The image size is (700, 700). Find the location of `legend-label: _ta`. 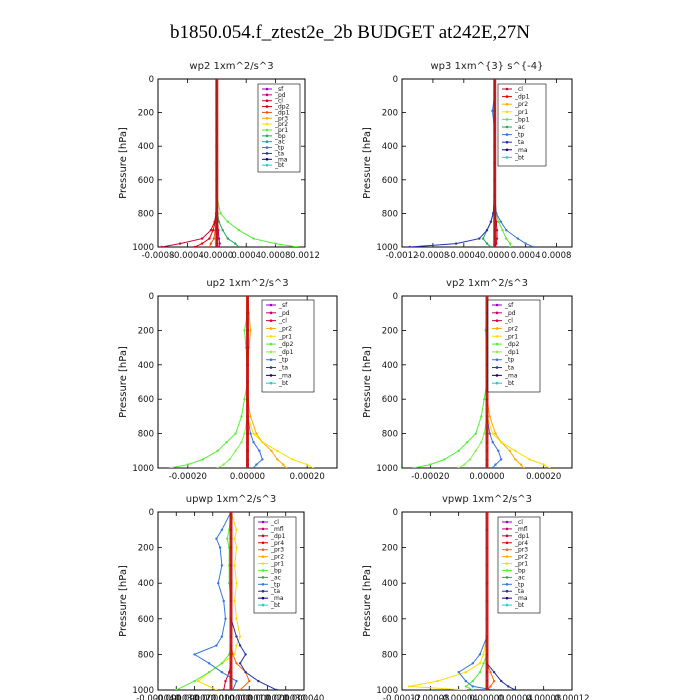

legend-label: _ta is located at coordinates (509, 368).